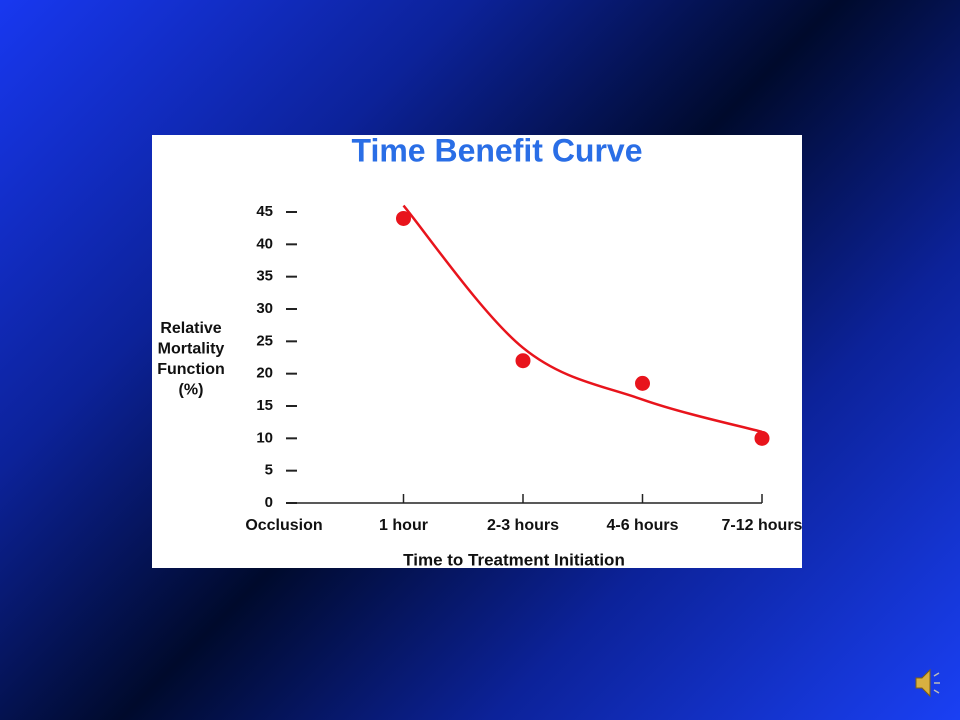 The width and height of the screenshot is (960, 720). What do you see at coordinates (264, 211) in the screenshot?
I see `y-tick-label: 45` at bounding box center [264, 211].